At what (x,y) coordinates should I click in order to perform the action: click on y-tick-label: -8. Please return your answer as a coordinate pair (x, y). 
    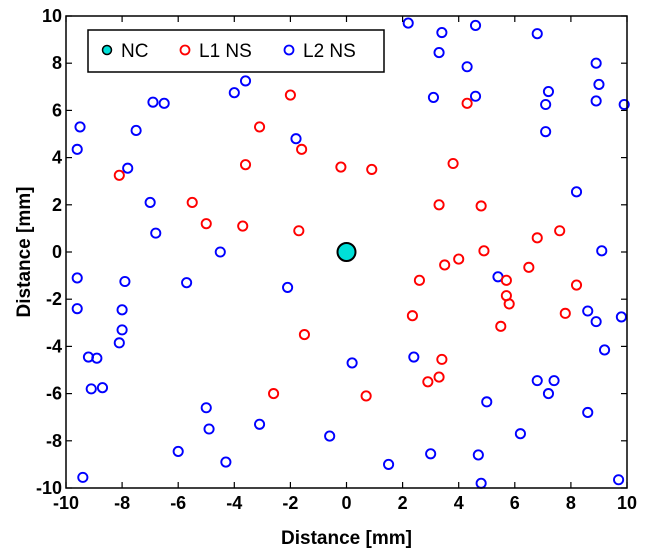
    Looking at the image, I should click on (54, 441).